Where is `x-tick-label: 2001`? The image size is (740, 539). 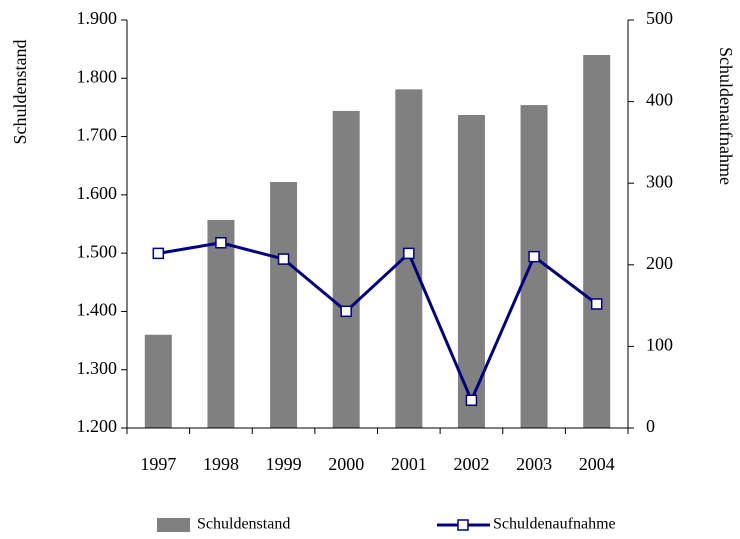 x-tick-label: 2001 is located at coordinates (409, 464).